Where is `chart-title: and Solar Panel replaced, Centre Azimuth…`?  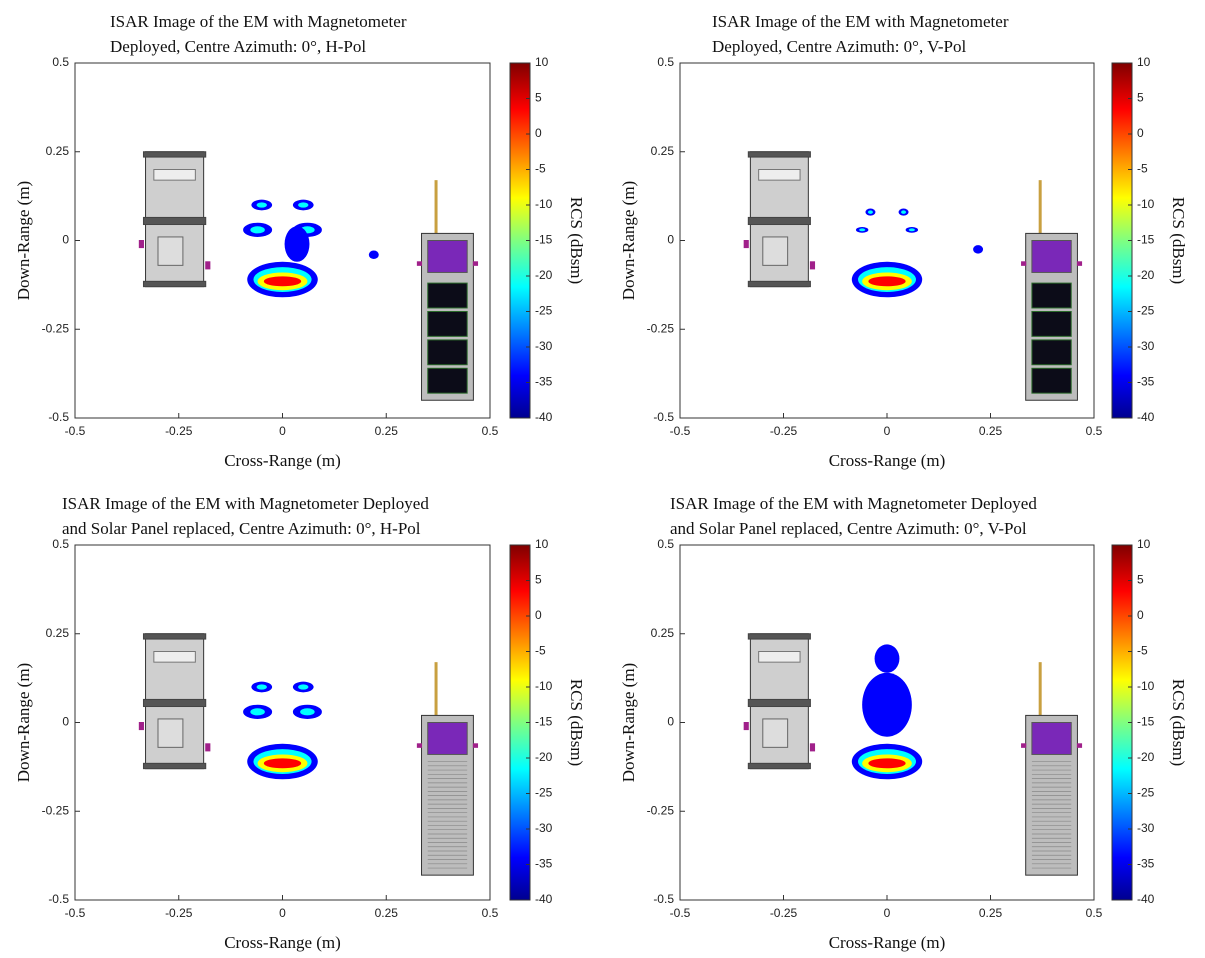
chart-title: and Solar Panel replaced, Centre Azimuth… is located at coordinates (848, 528).